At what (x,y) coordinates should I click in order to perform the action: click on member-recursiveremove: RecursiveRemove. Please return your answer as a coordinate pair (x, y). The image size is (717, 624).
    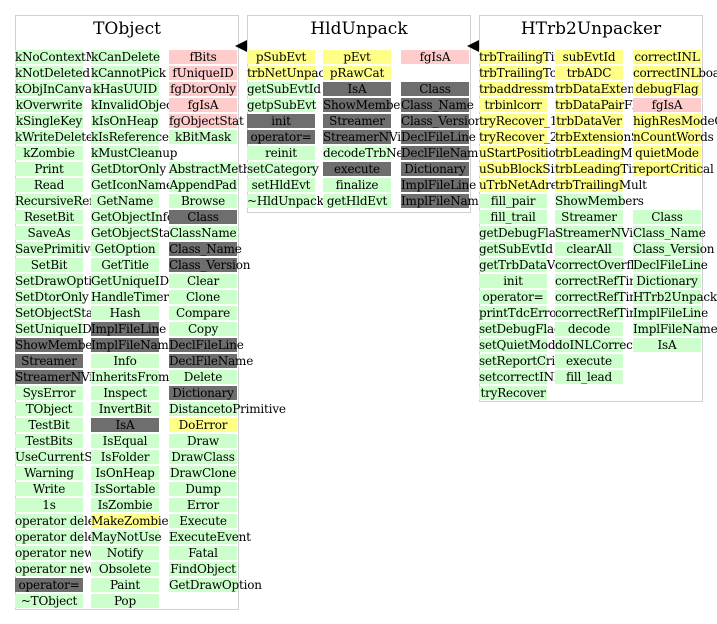
    Looking at the image, I should click on (68, 201).